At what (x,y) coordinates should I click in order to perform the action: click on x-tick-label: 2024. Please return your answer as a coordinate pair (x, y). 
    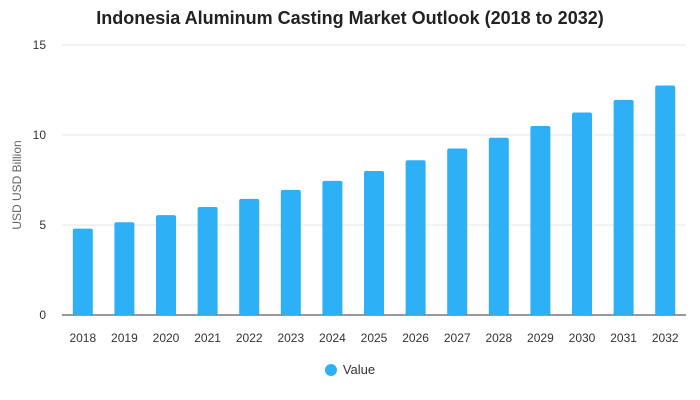
    Looking at the image, I should click on (332, 338).